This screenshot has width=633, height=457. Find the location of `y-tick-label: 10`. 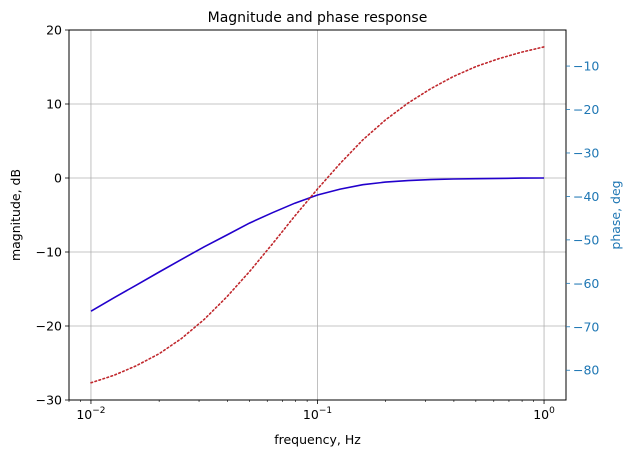

y-tick-label: 10 is located at coordinates (54, 104).